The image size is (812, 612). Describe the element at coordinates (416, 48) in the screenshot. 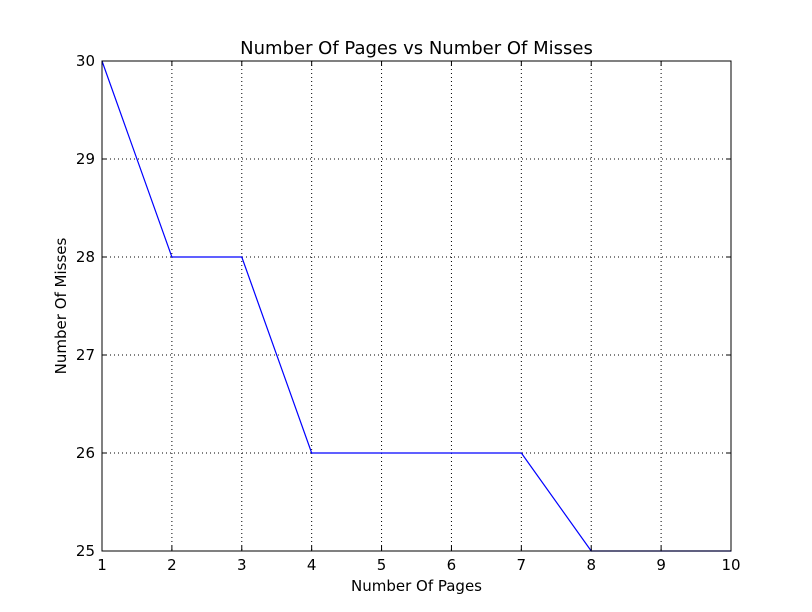

I see `chart-title: Number Of Pages vs Number Of Misses` at that location.